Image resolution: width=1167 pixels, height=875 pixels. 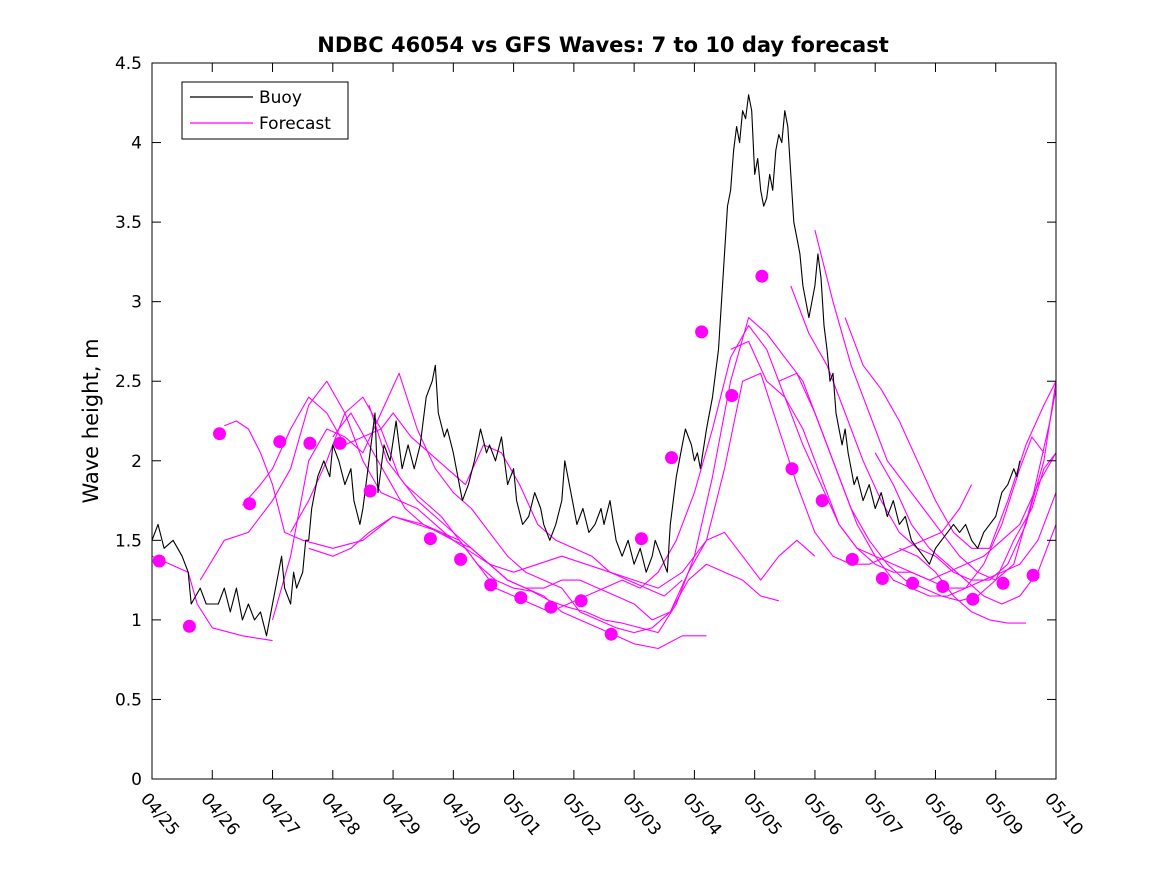 What do you see at coordinates (136, 621) in the screenshot?
I see `y-tick-label-2: 1` at bounding box center [136, 621].